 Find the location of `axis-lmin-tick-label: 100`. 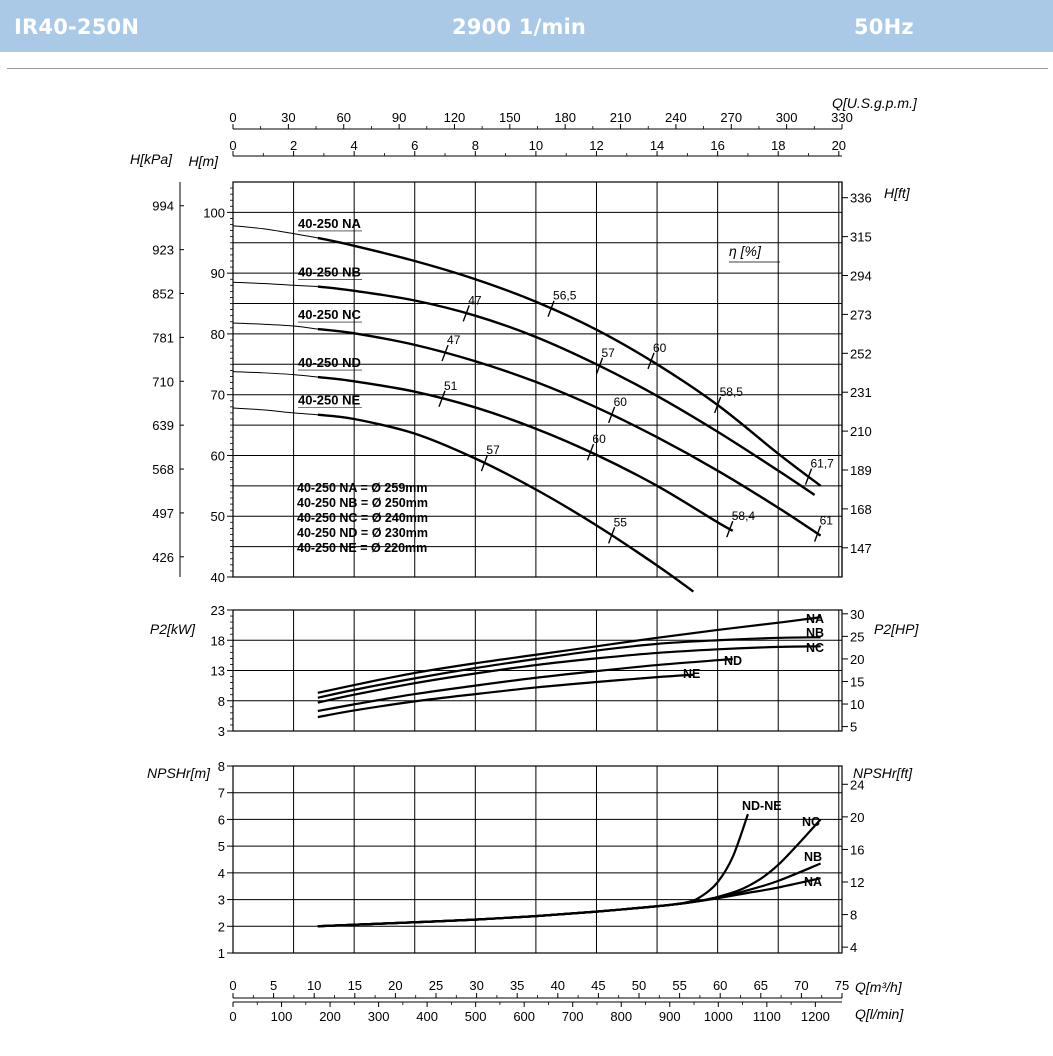

axis-lmin-tick-label: 100 is located at coordinates (282, 1016).